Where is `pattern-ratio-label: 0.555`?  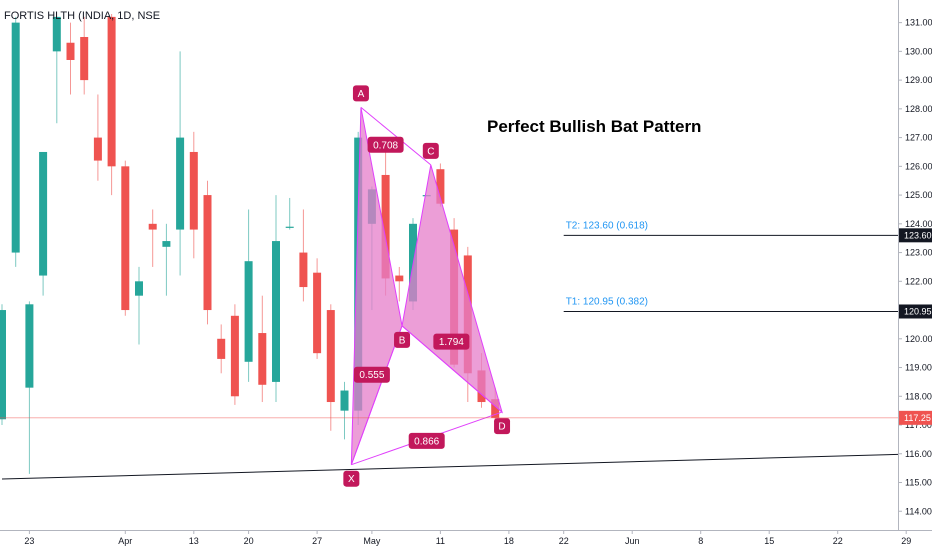
pattern-ratio-label: 0.555 is located at coordinates (371, 375).